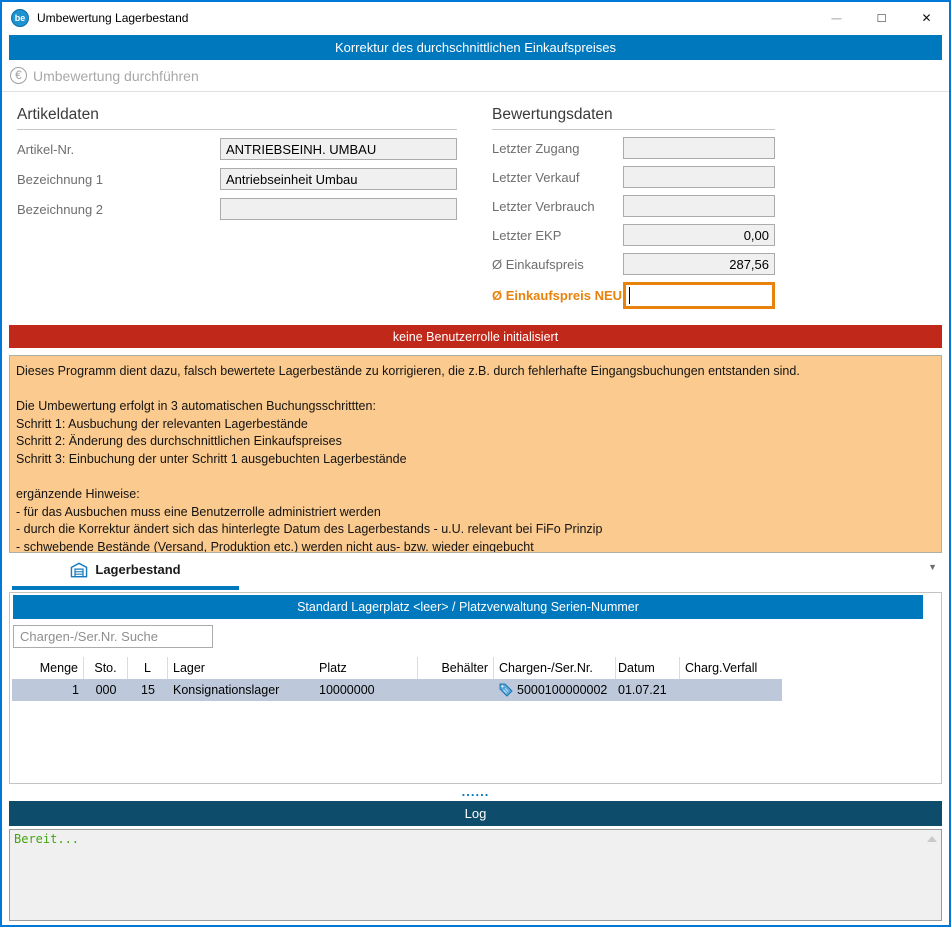 The image size is (951, 927). I want to click on bezeichnung-2-label: Bezeichnung 2, so click(60, 209).